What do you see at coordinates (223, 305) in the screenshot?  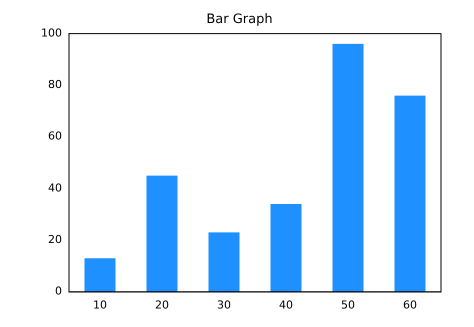 I see `x-tick-label: 30` at bounding box center [223, 305].